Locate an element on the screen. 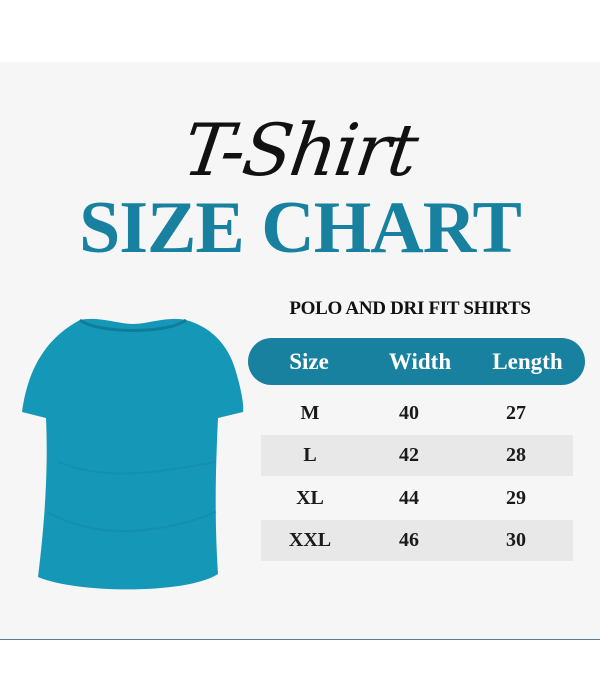  table-header: Size Width Length is located at coordinates (416, 361).